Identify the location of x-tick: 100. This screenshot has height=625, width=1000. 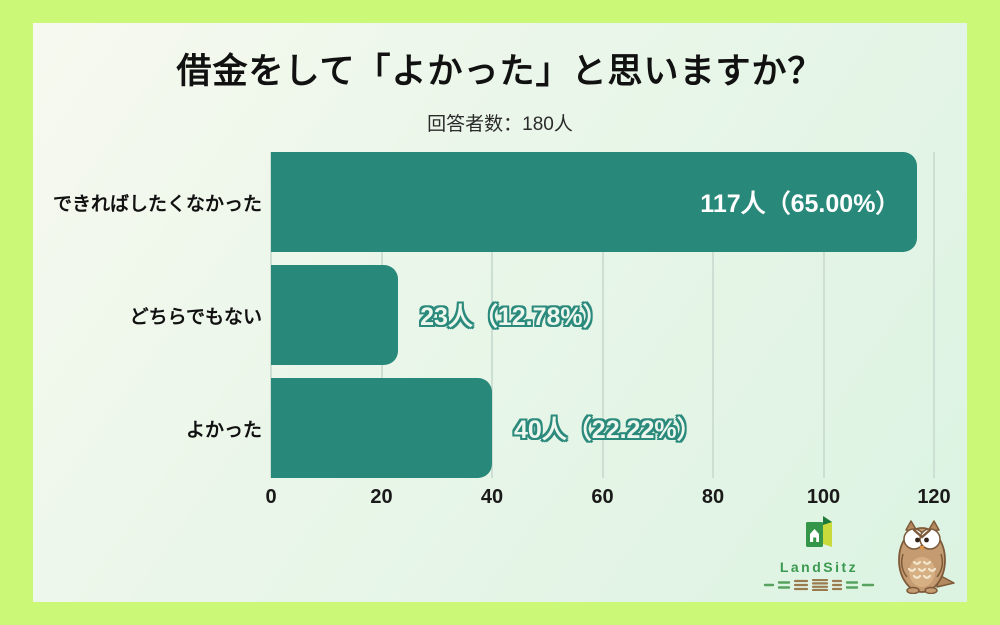
(823, 497).